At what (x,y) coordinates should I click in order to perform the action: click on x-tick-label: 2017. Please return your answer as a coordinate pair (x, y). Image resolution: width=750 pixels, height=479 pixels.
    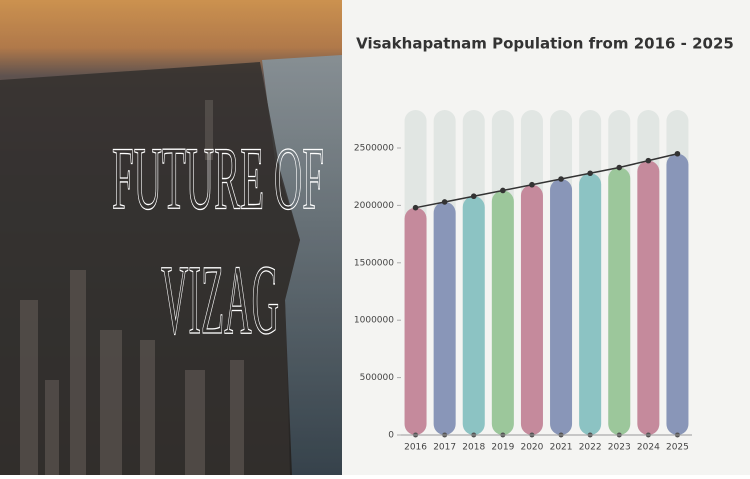
    Looking at the image, I should click on (444, 448).